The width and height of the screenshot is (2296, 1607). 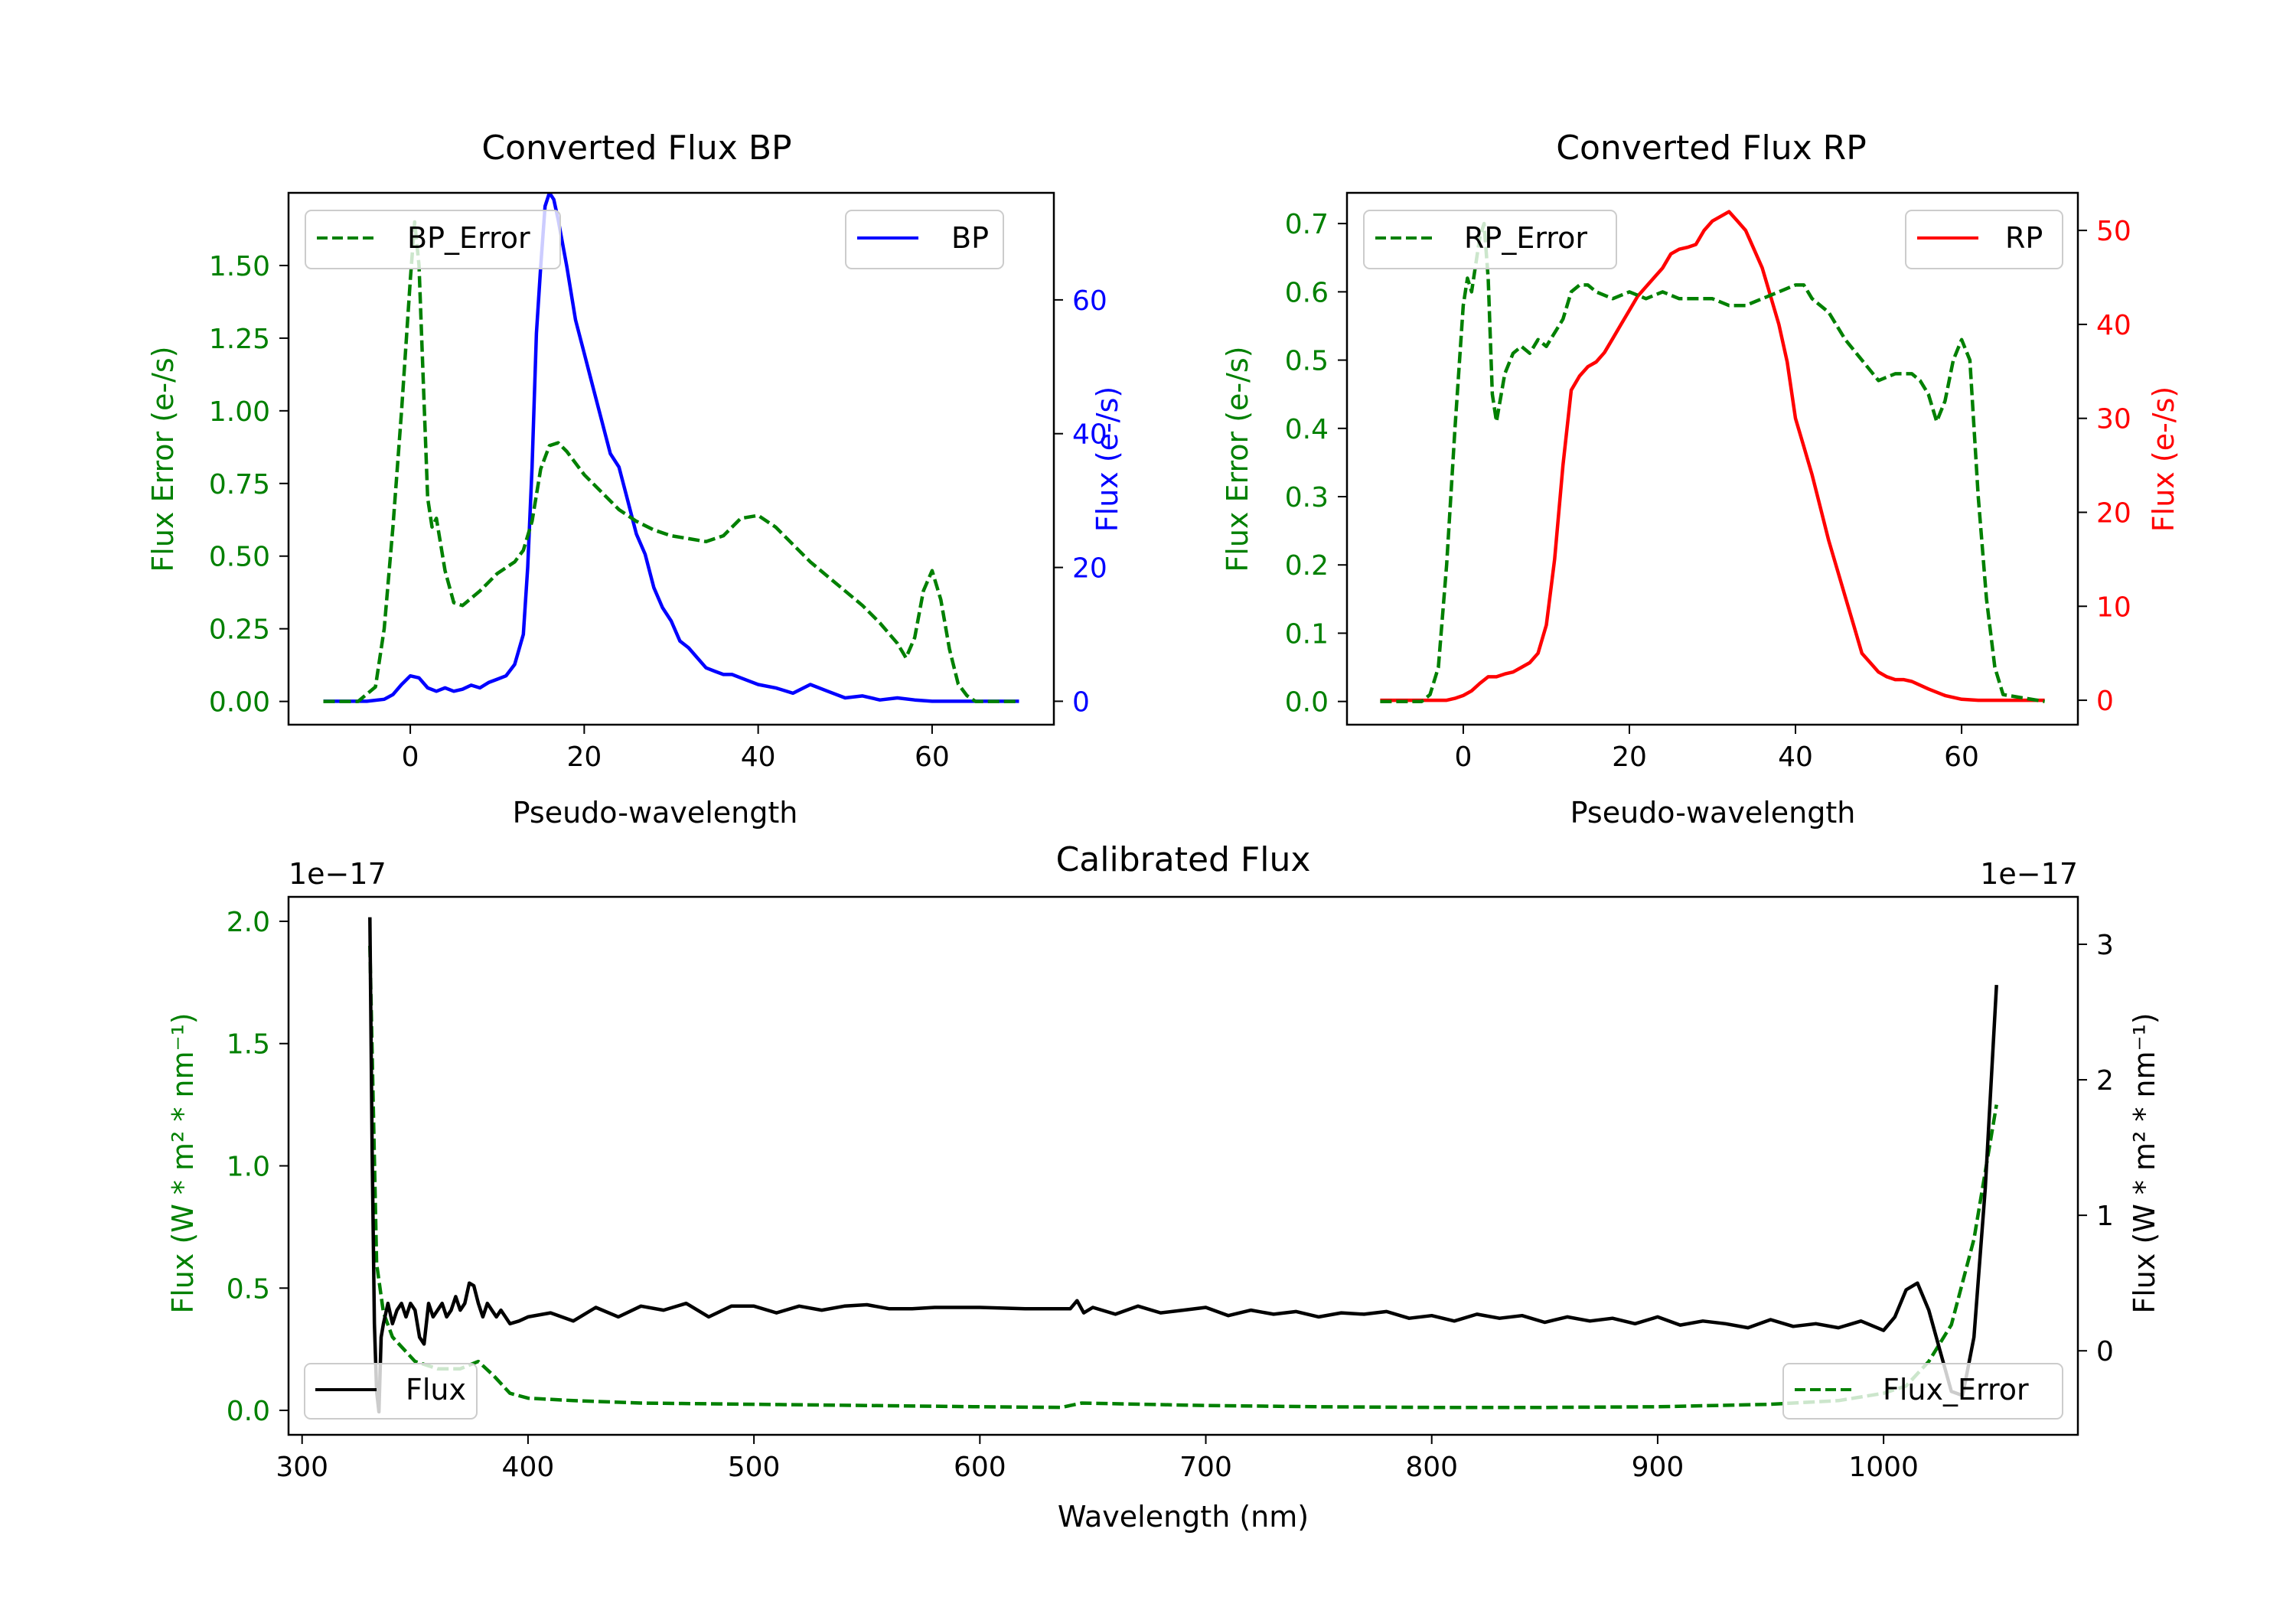 I want to click on bp-x-axis-label: Pseudo-wavelength, so click(x=655, y=813).